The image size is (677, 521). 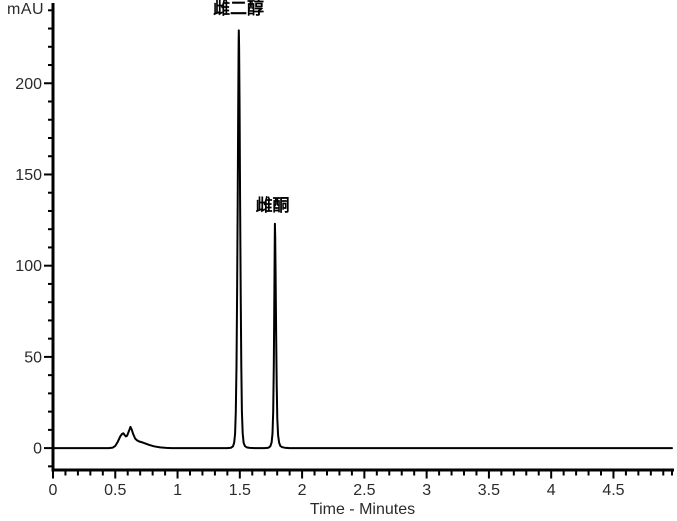 What do you see at coordinates (273, 205) in the screenshot?
I see `peak-annotation-label: 雌酮` at bounding box center [273, 205].